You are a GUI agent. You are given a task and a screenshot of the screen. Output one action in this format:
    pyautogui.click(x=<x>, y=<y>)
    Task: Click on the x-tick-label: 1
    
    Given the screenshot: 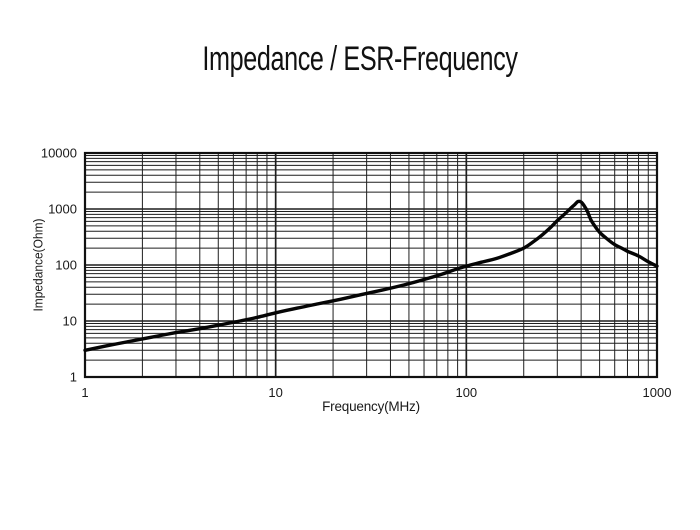 What is the action you would take?
    pyautogui.click(x=84, y=392)
    